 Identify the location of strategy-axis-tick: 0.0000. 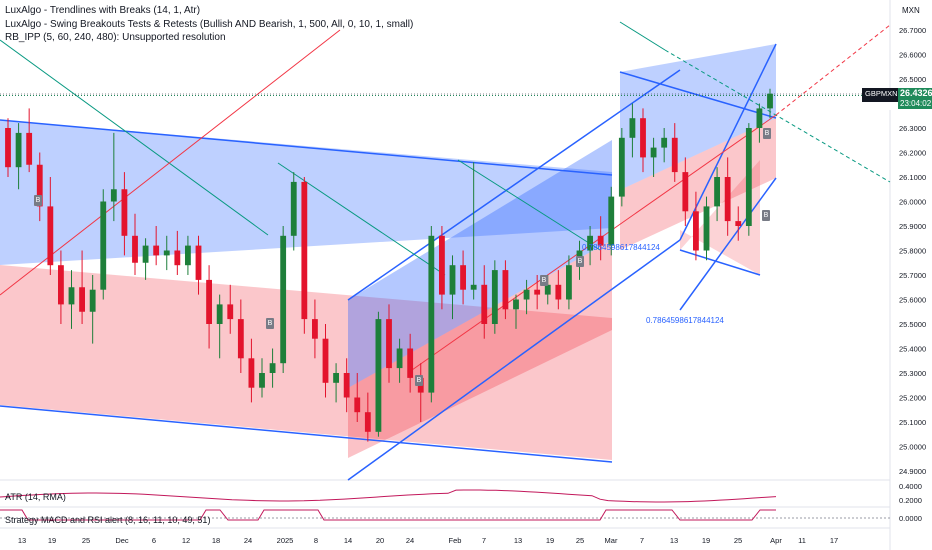
(910, 518).